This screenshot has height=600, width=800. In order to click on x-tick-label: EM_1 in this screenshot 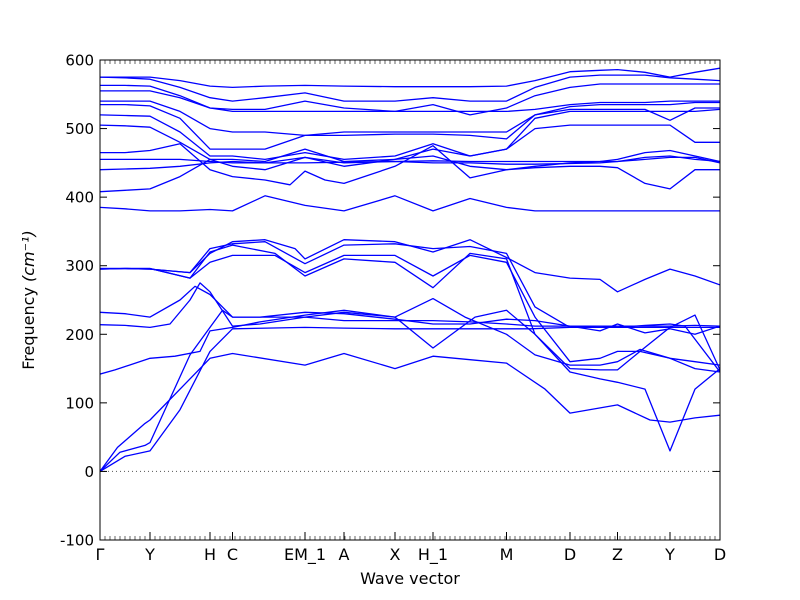, I will do `click(305, 555)`.